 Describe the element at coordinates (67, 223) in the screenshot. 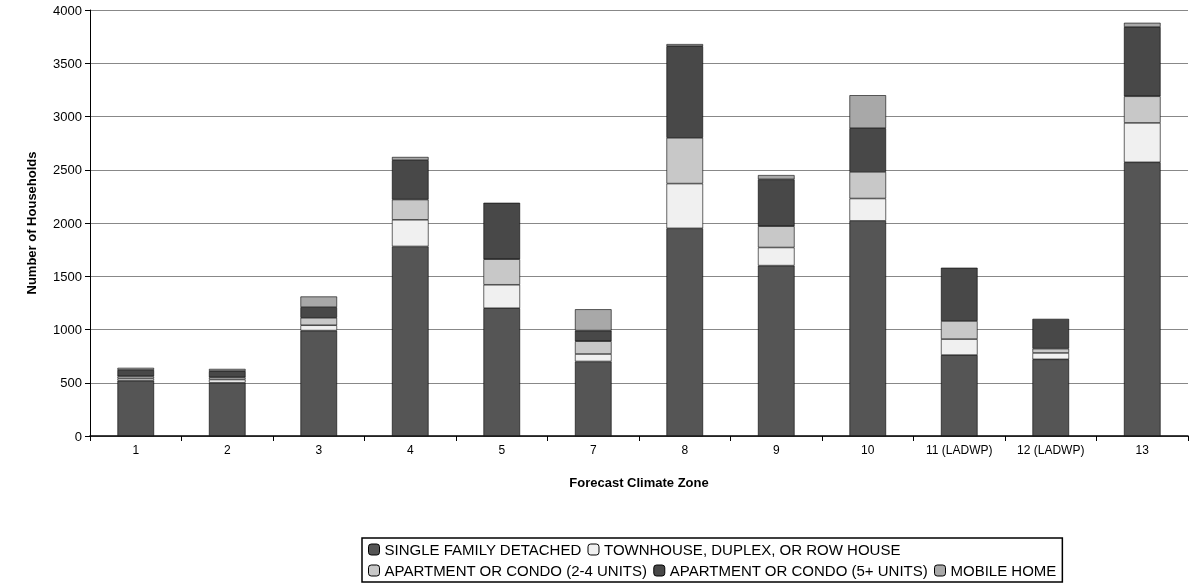

I see `y-tick-label: 2000` at that location.